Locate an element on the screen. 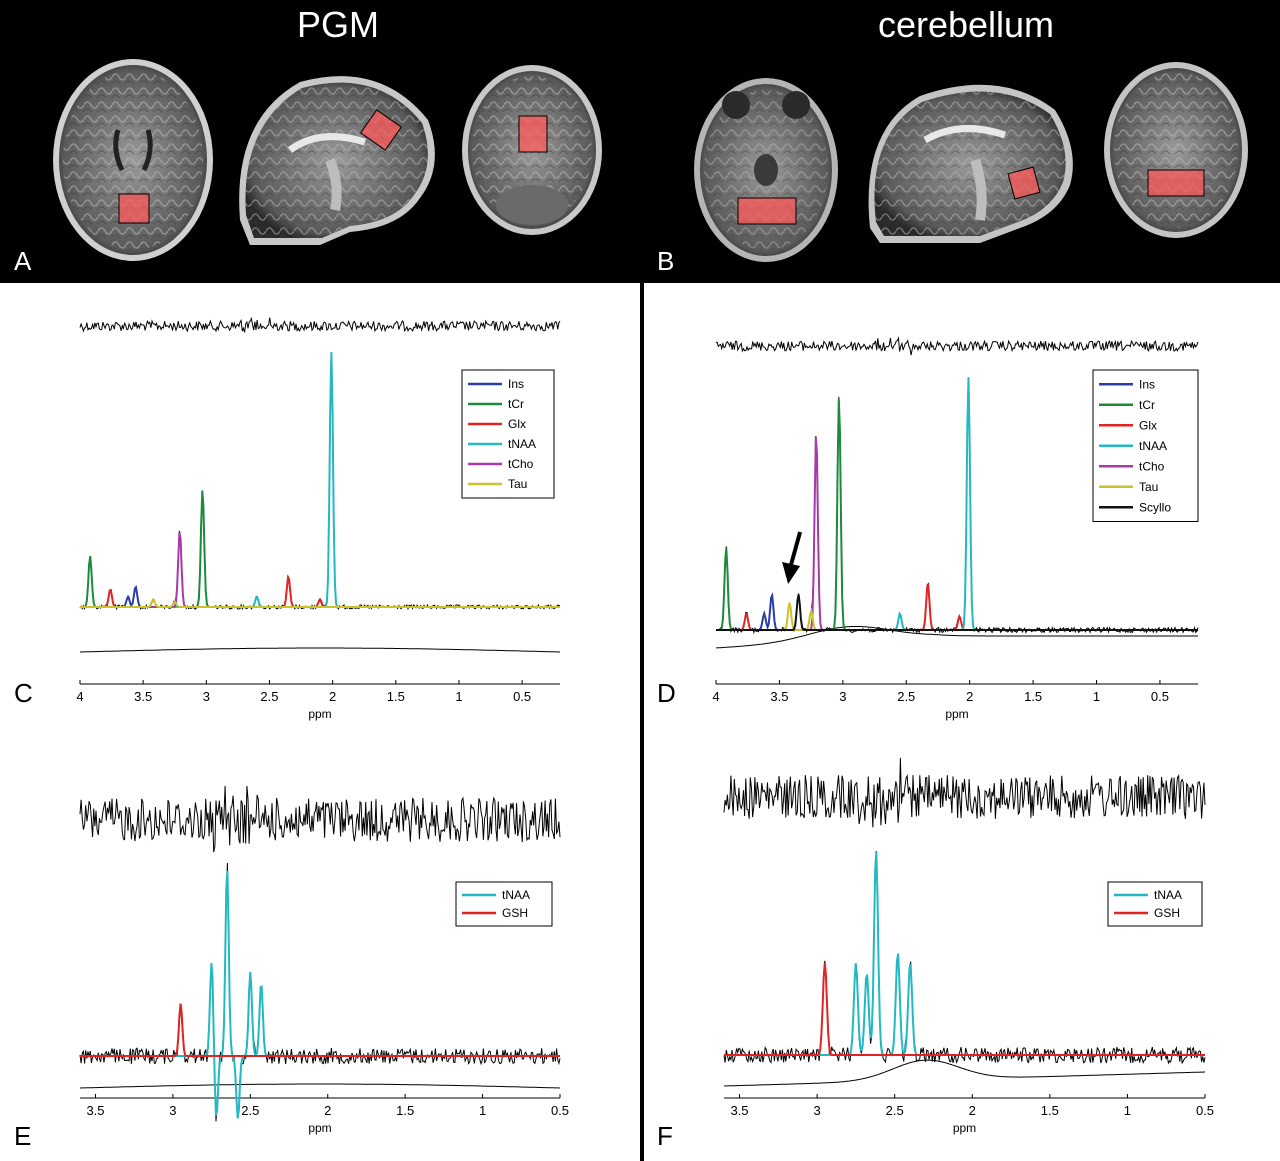  mri-coronal-cerebellum is located at coordinates (1176, 150).